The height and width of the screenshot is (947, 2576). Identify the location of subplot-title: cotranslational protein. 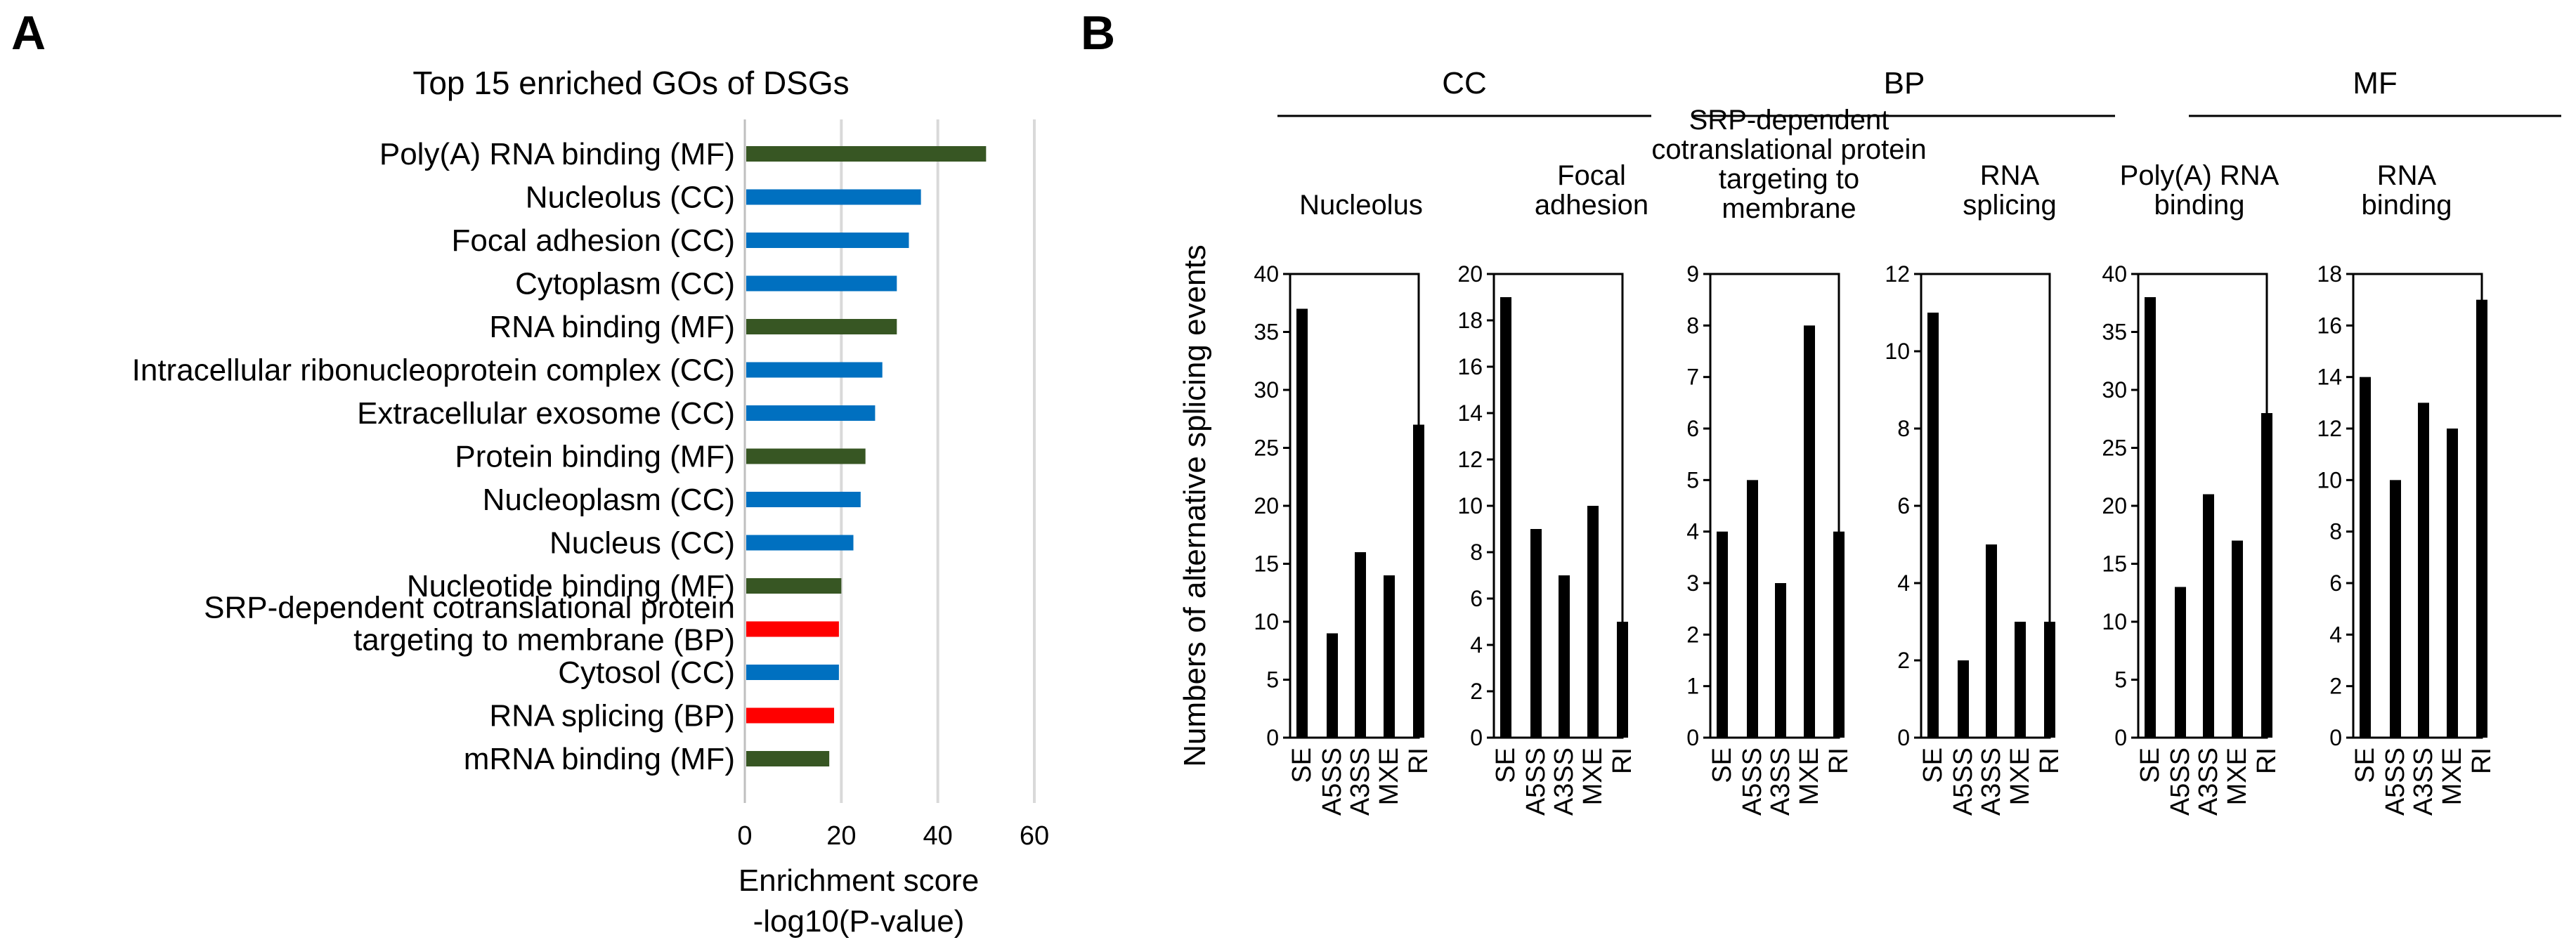
(1788, 150).